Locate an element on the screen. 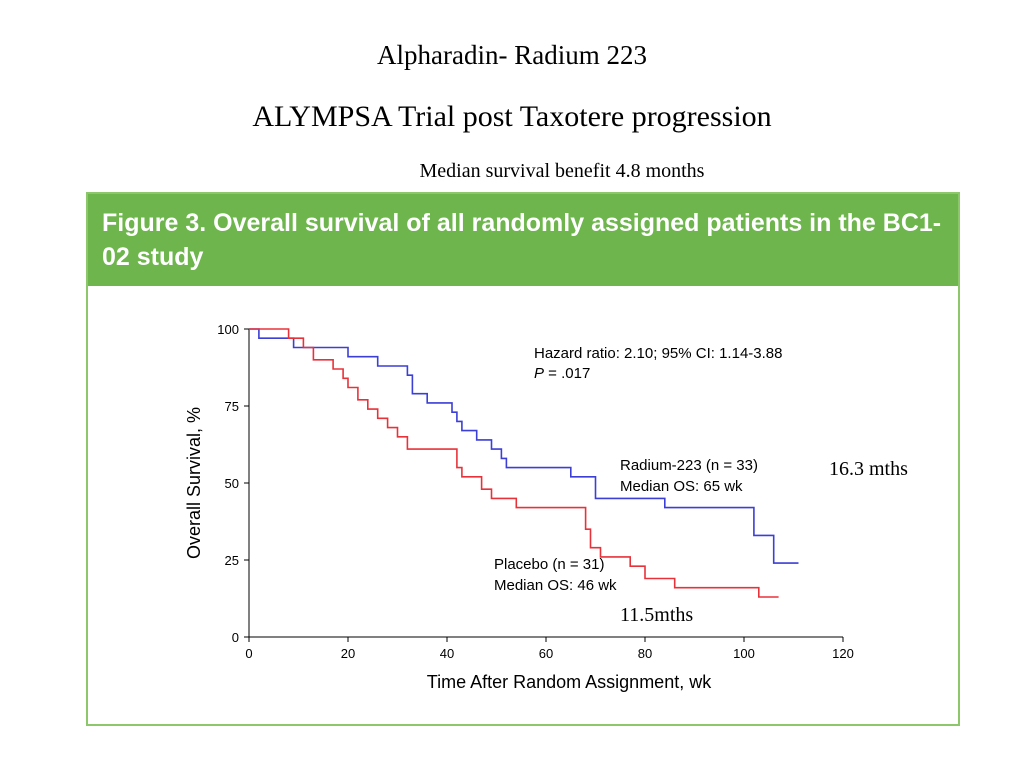  placebo-series-label: Placebo (n = 31) is located at coordinates (549, 564).